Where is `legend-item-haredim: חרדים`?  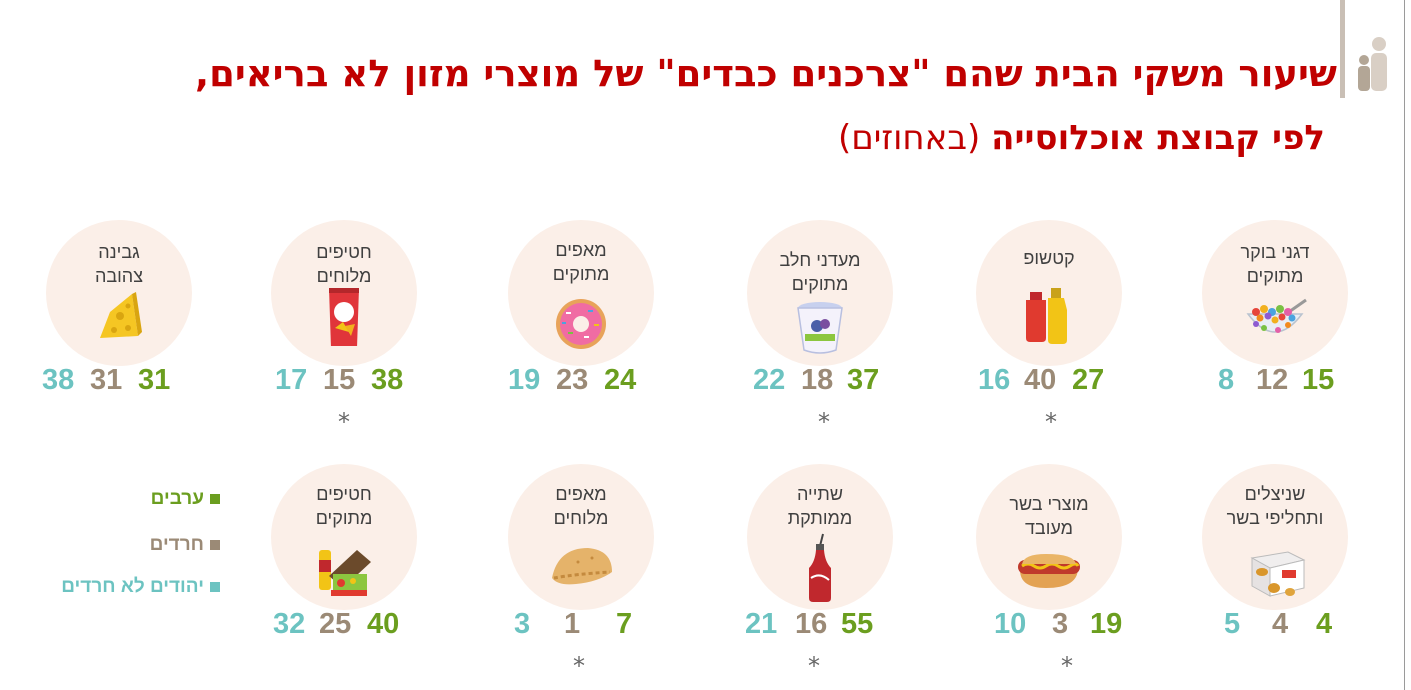 legend-item-haredim: חרדים is located at coordinates (185, 545).